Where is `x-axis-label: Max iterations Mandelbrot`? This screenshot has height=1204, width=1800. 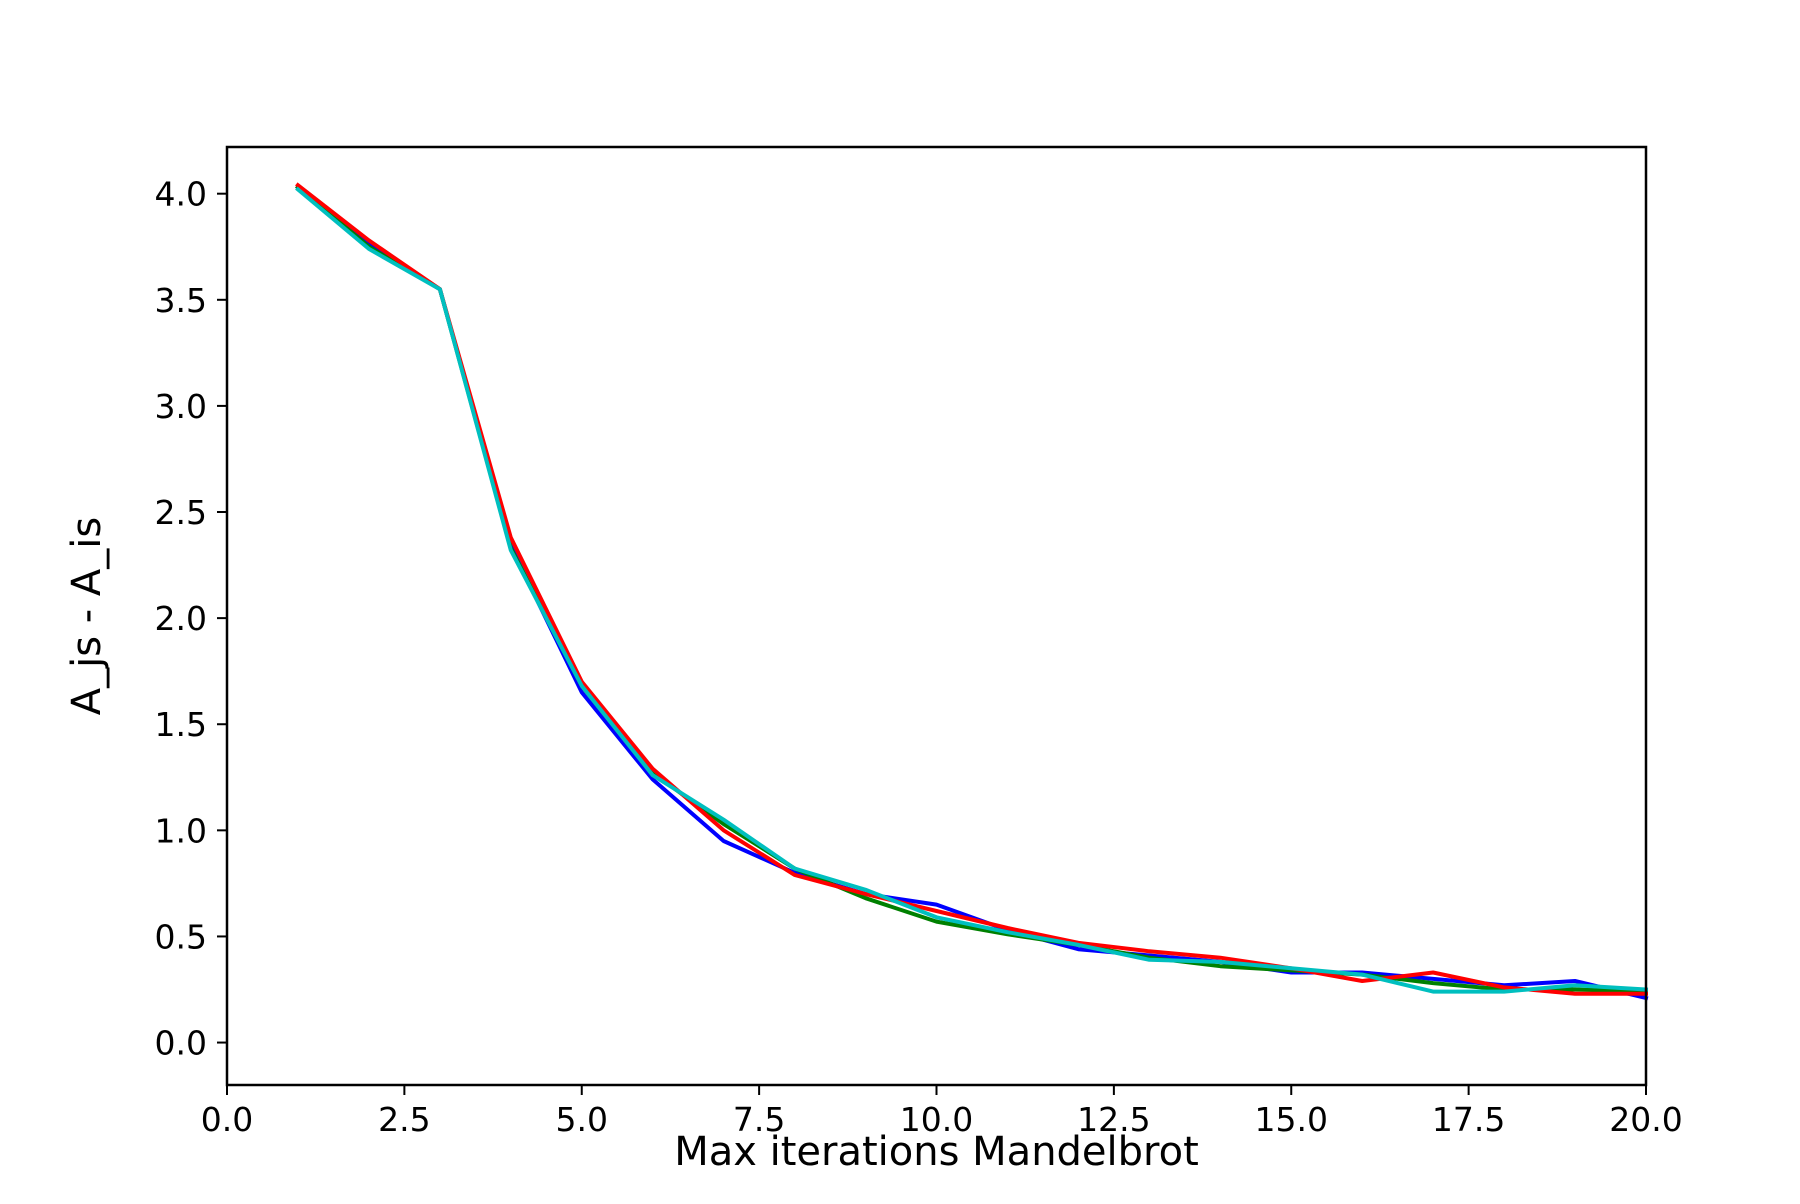 x-axis-label: Max iterations Mandelbrot is located at coordinates (936, 1152).